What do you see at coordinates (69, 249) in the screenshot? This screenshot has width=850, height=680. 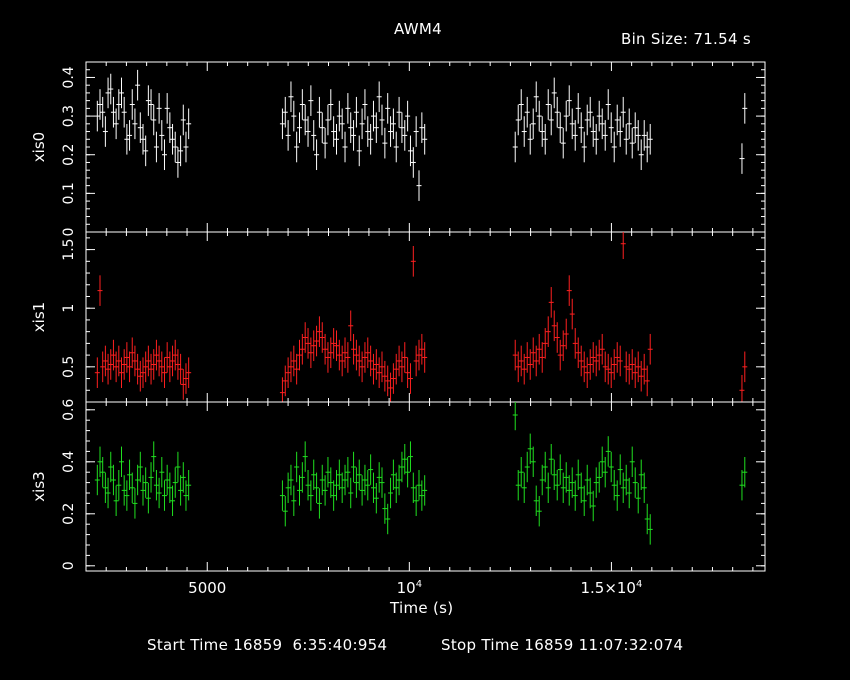 I see `y-tick-label: 1.5` at bounding box center [69, 249].